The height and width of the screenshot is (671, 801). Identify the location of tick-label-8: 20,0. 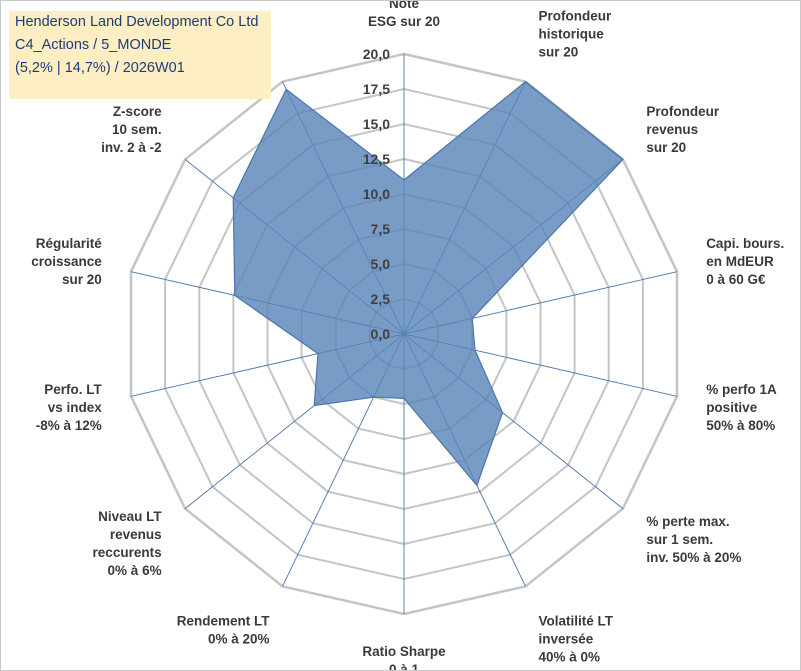
(376, 54).